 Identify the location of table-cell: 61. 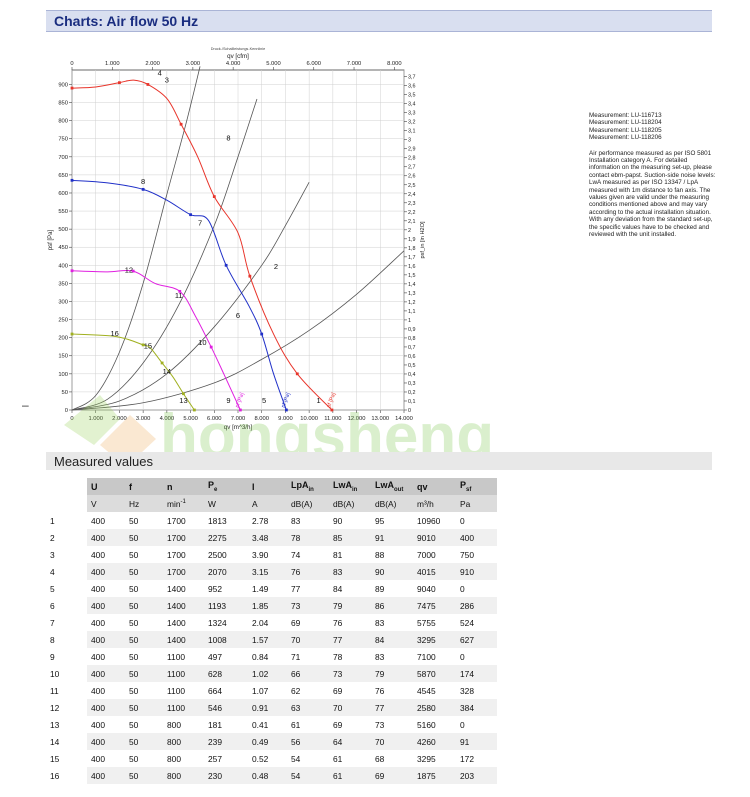
(350, 775).